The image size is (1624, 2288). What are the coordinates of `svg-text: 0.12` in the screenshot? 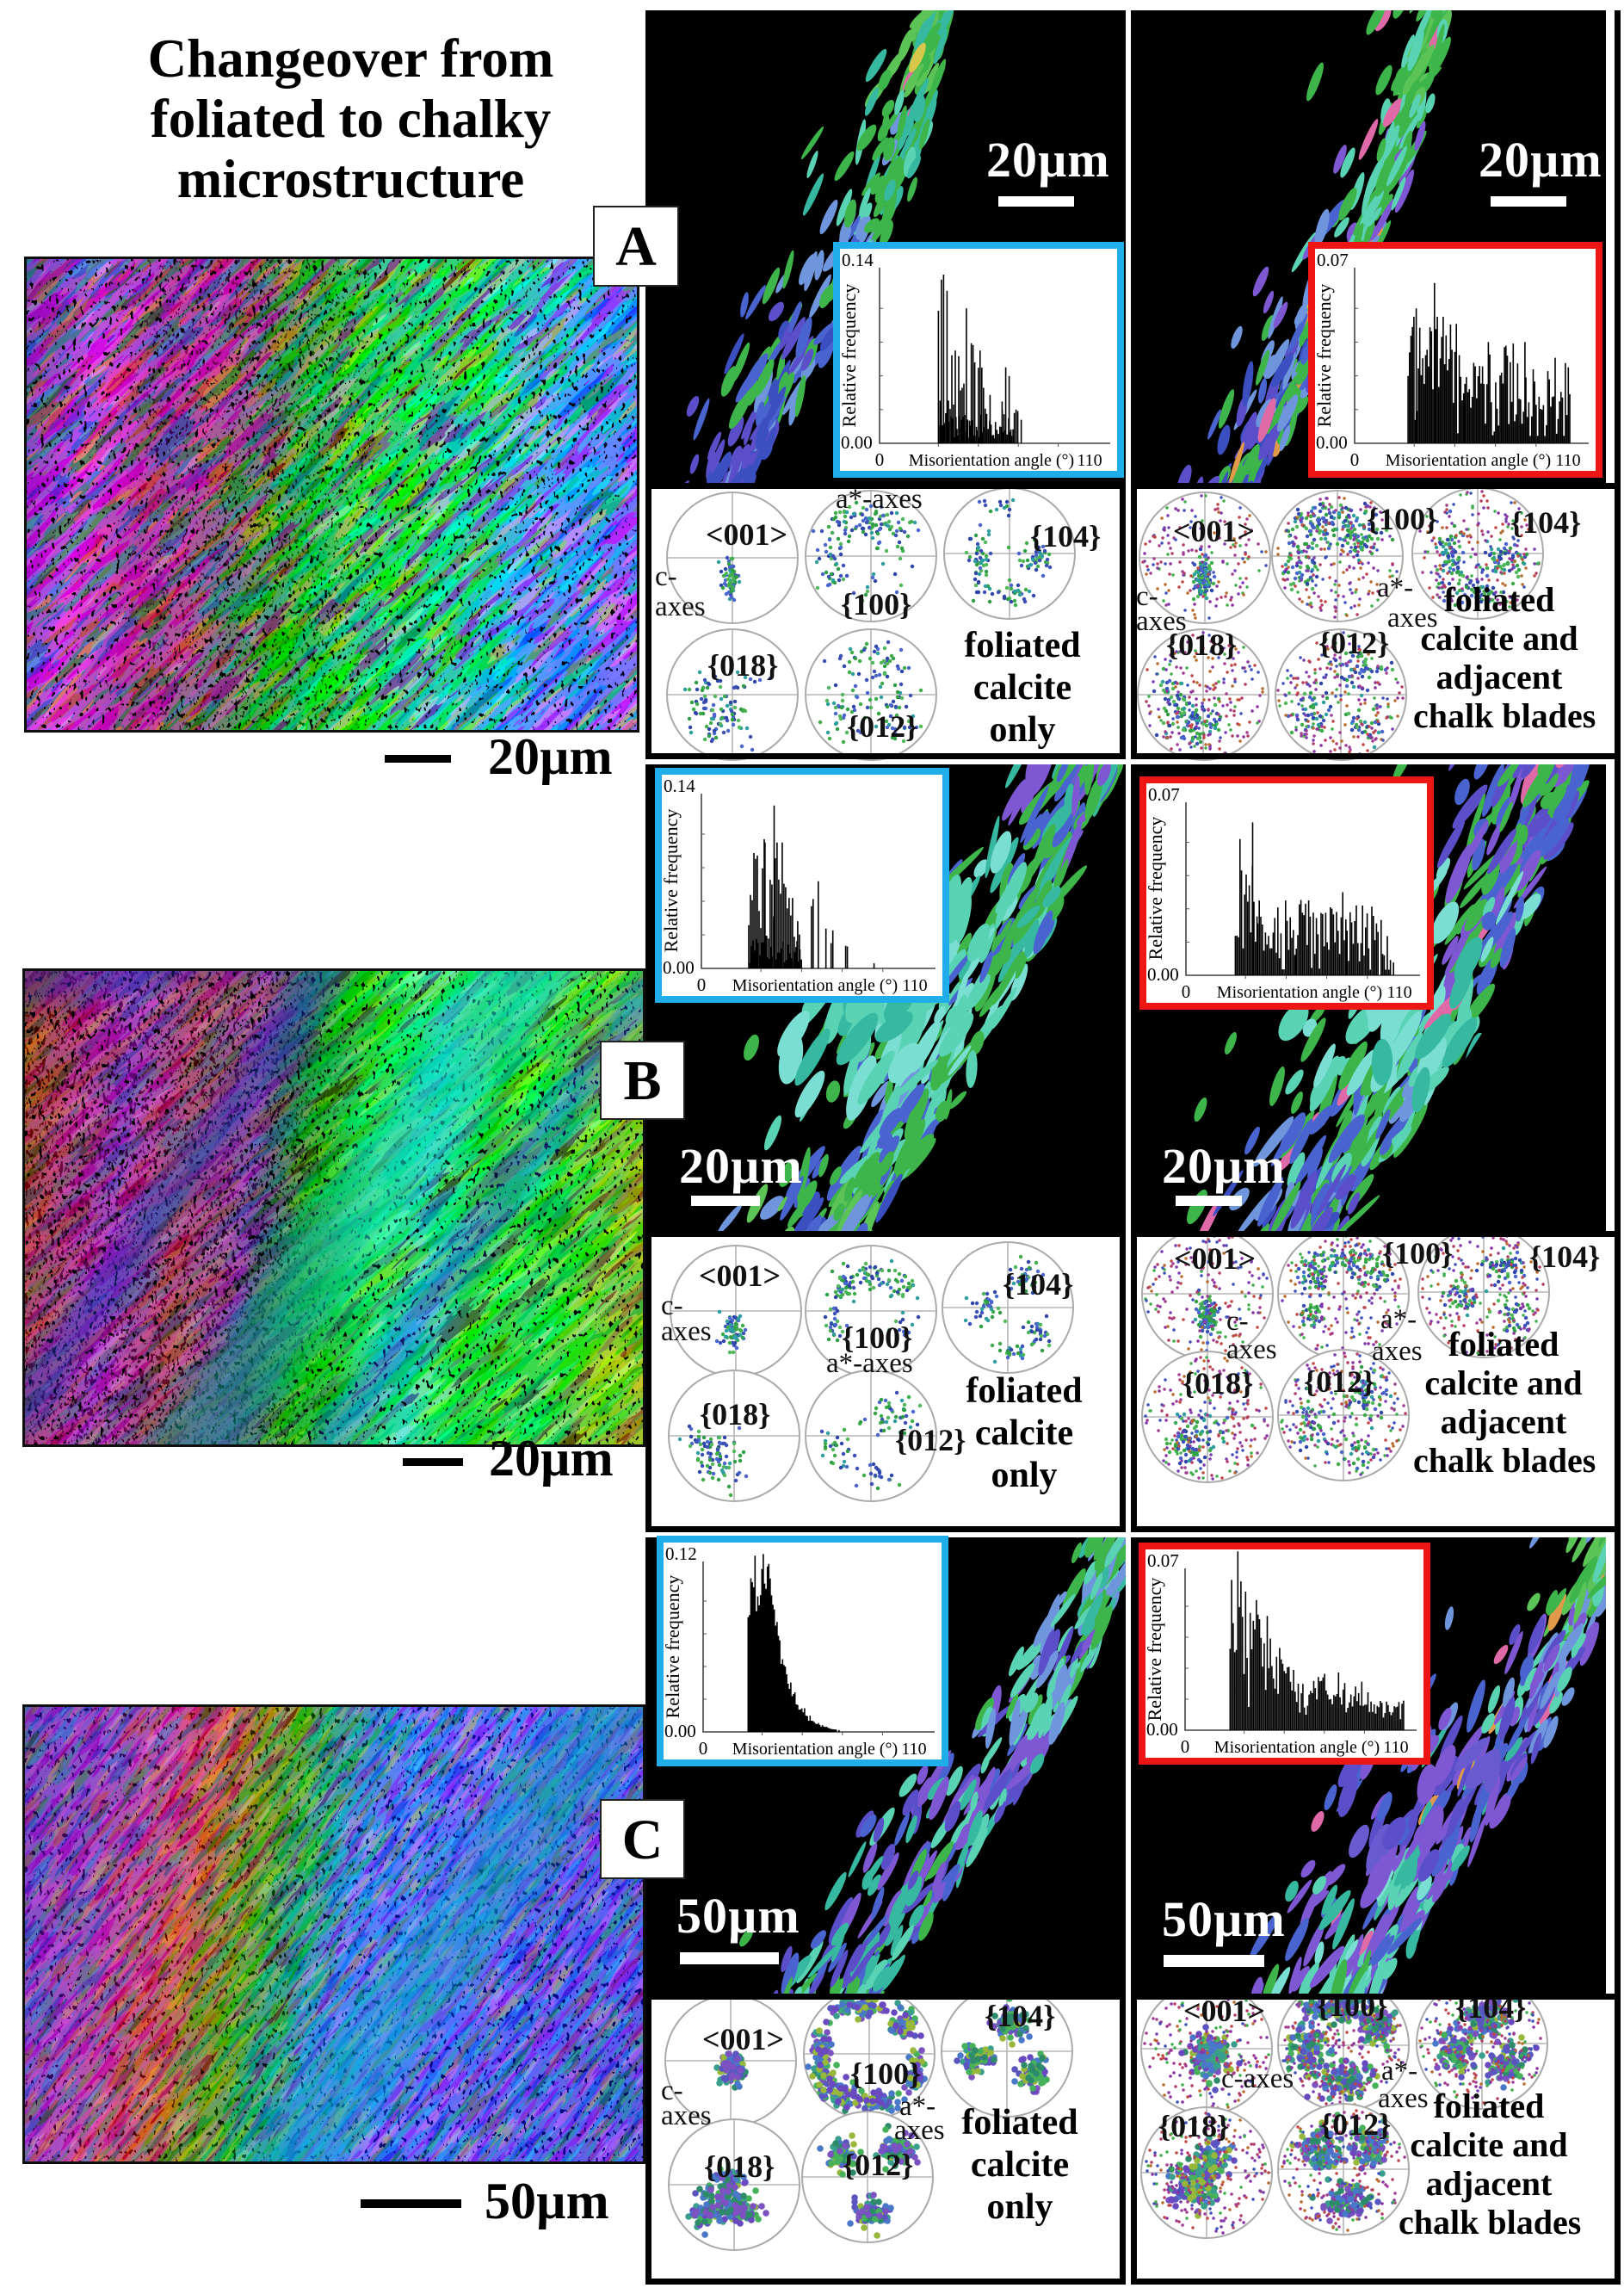 It's located at (681, 1553).